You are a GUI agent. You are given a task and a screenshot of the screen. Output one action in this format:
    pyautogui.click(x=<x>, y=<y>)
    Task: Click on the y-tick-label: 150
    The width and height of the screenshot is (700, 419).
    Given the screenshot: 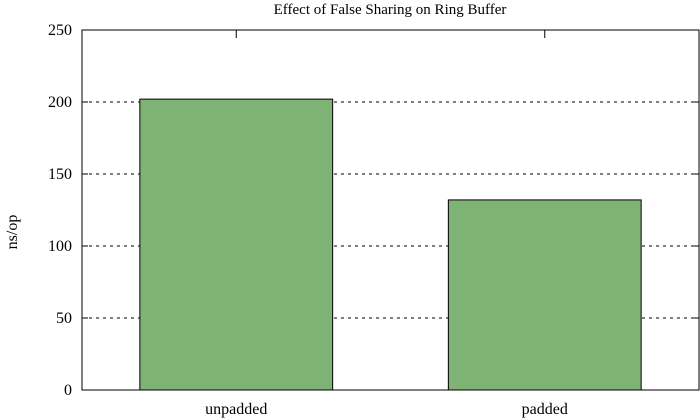 What is the action you would take?
    pyautogui.click(x=60, y=174)
    